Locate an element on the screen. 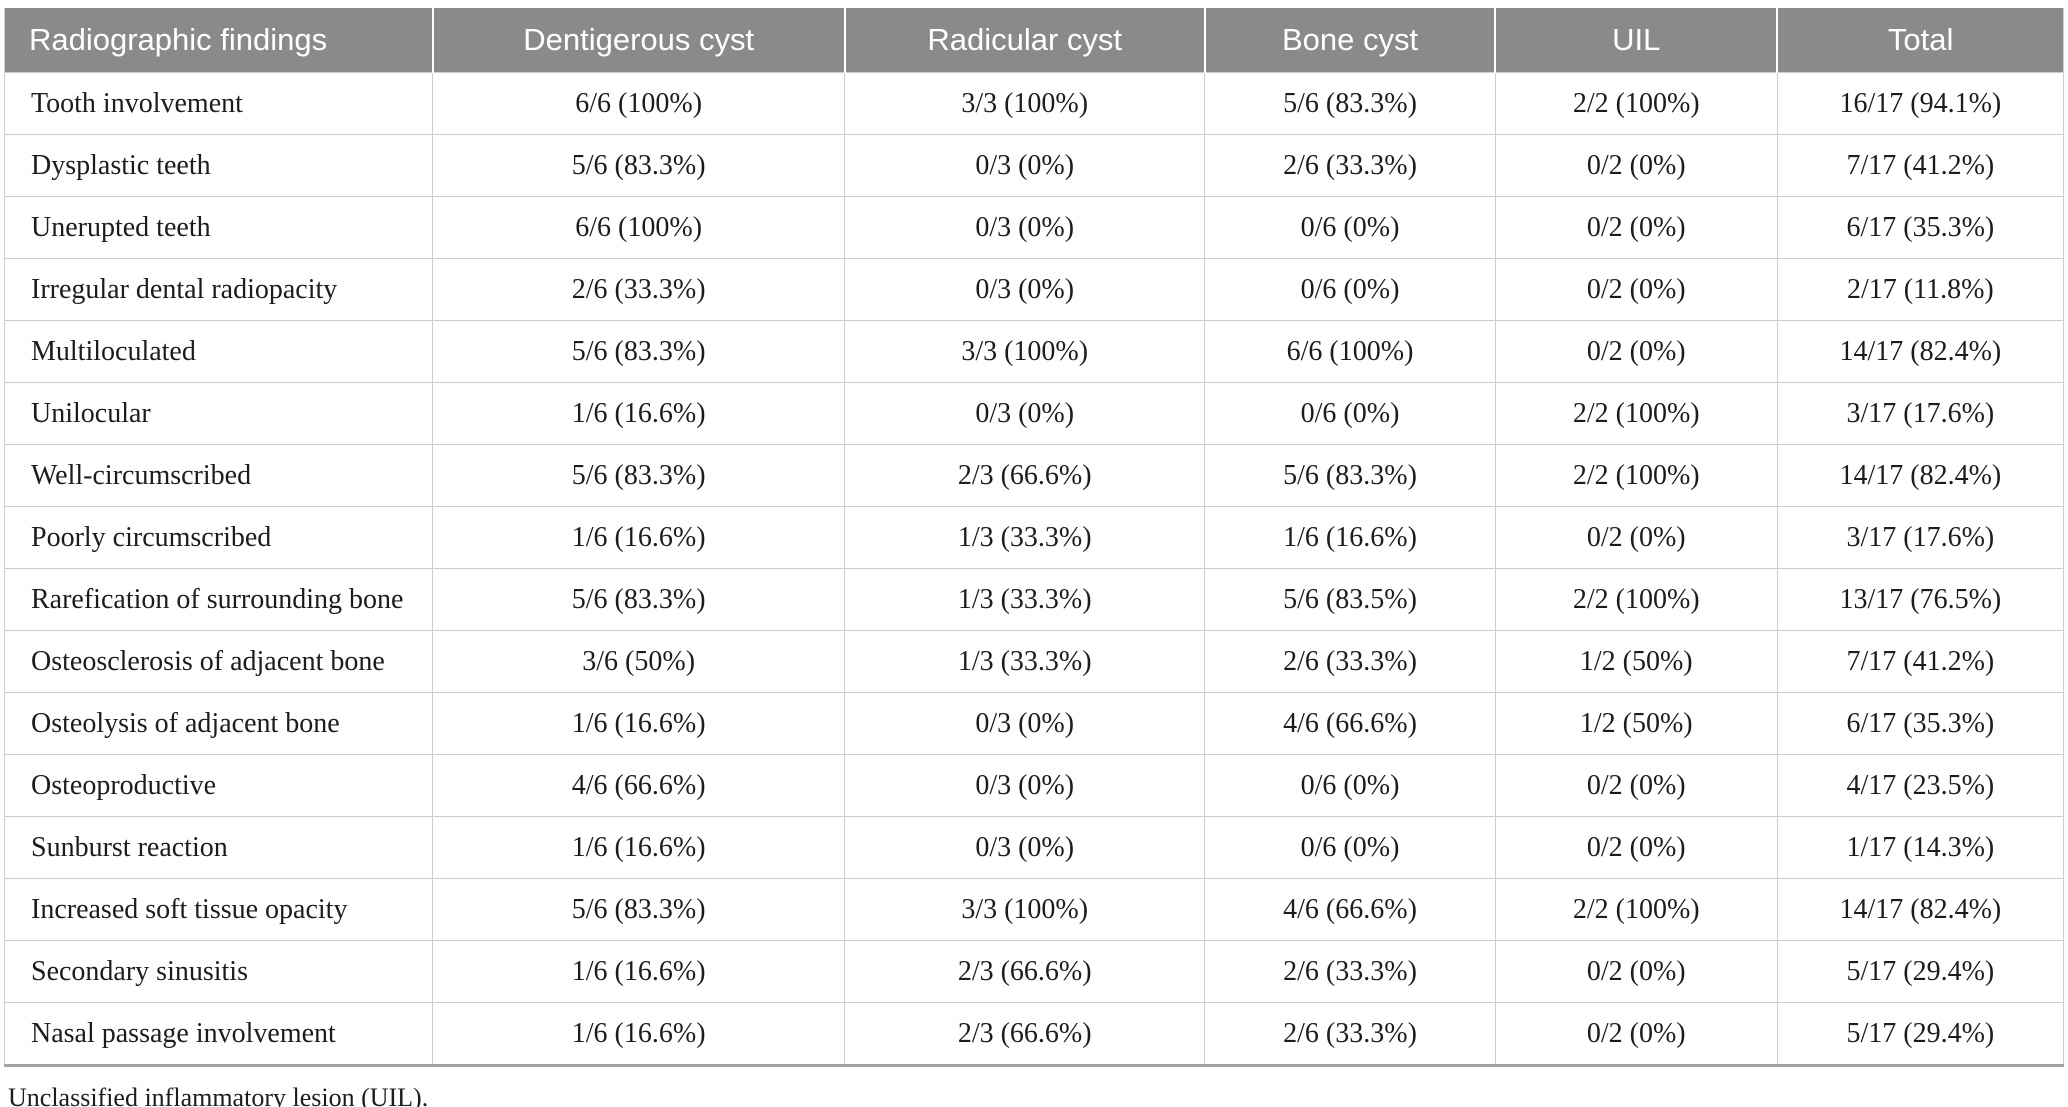 This screenshot has width=2068, height=1107. row-value: 13/17 (76.5%) is located at coordinates (1920, 599).